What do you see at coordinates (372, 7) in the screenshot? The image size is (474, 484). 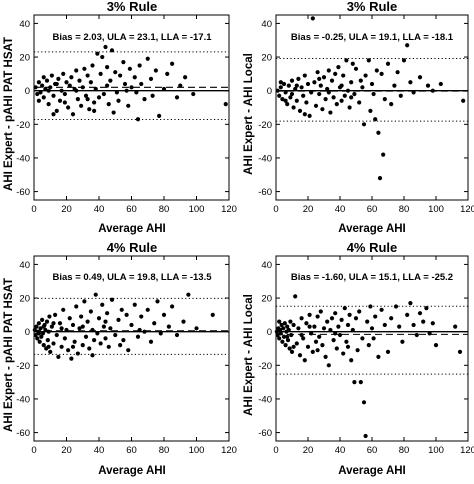 I see `panel-title: 3% Rule` at bounding box center [372, 7].